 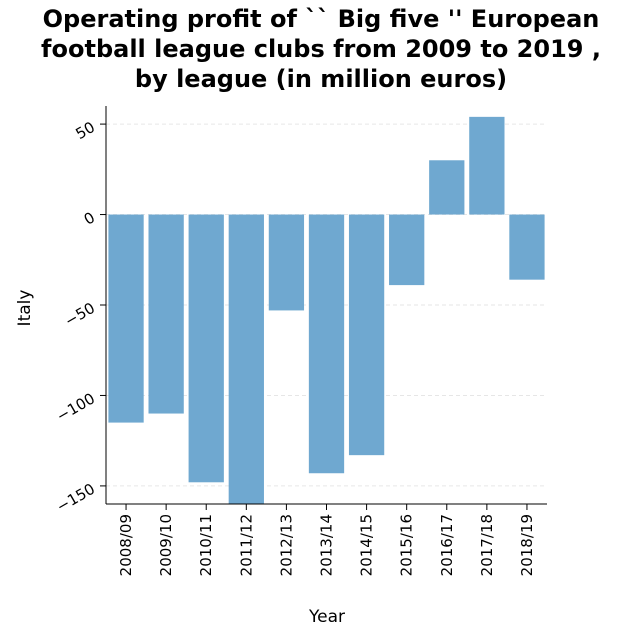 I want to click on y-tick-label: −150, so click(x=75, y=498).